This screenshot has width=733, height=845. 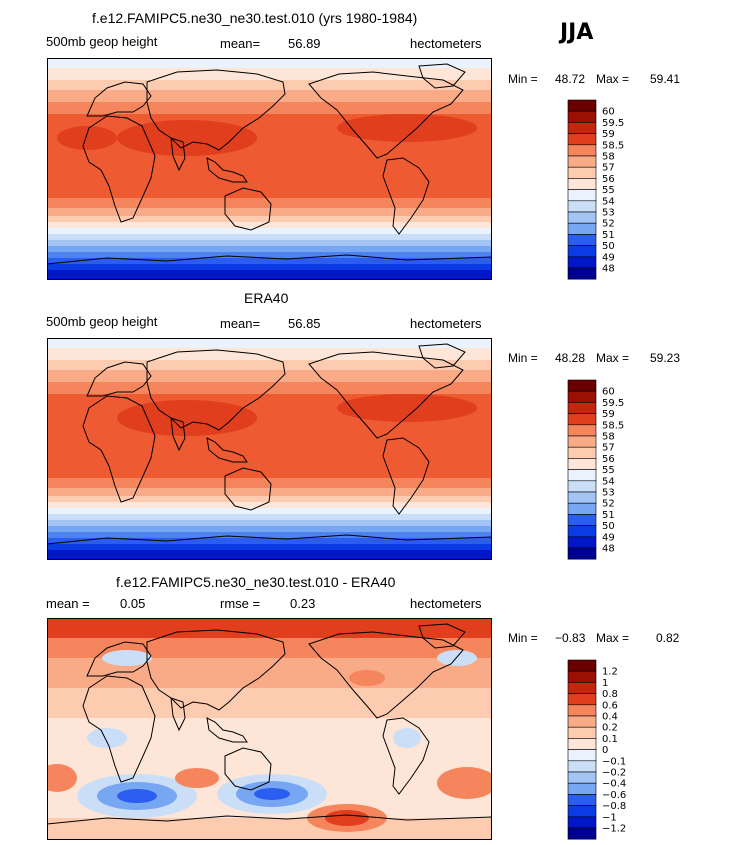 I want to click on panel2-min-value: 48.28, so click(x=570, y=358).